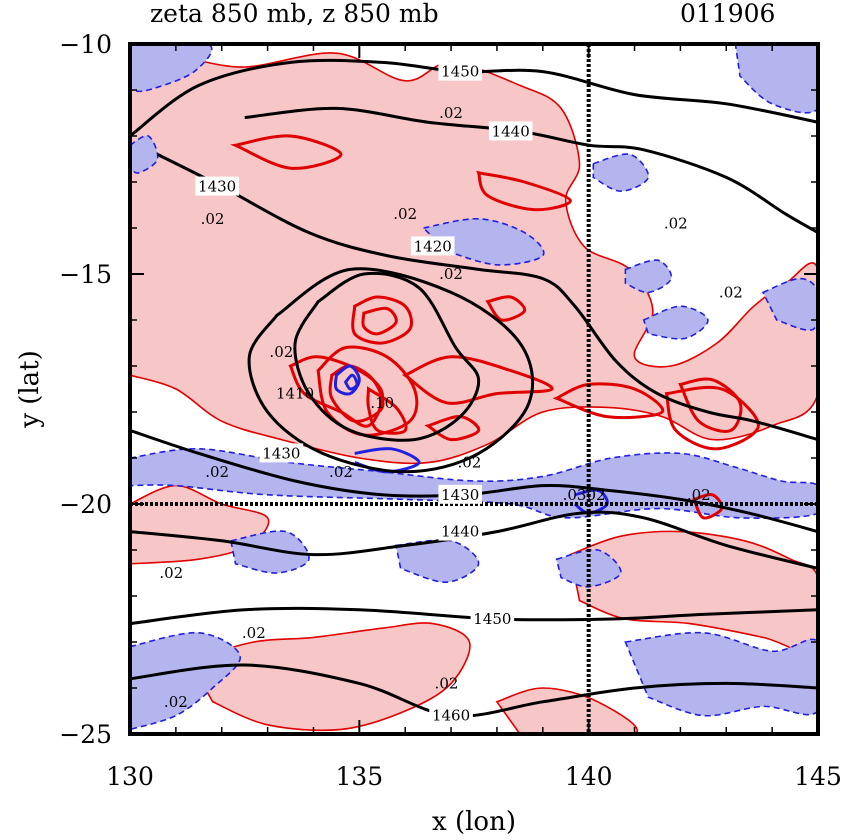 The image size is (848, 840). I want to click on zeta-contour-label-13: .02, so click(699, 495).